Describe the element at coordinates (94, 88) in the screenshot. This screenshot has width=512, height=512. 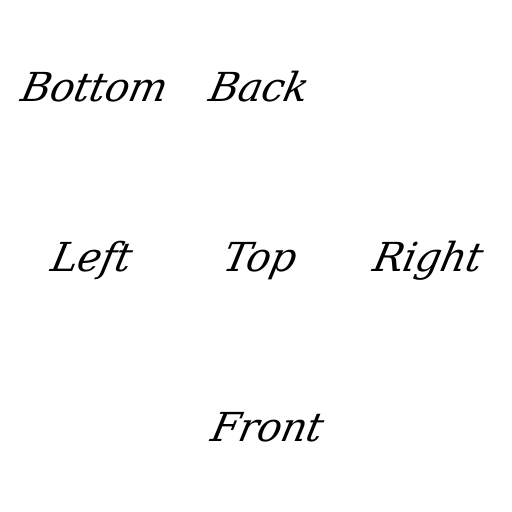
I see `face-label-bottom: Bottom` at that location.